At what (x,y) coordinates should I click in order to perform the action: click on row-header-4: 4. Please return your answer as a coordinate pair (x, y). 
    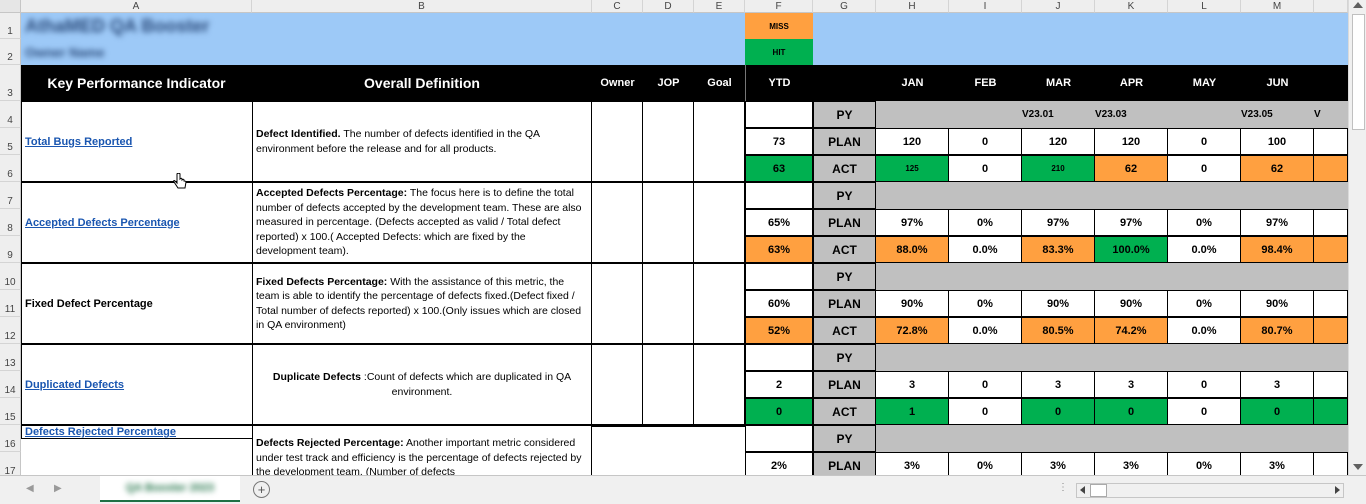
    Looking at the image, I should click on (10, 114).